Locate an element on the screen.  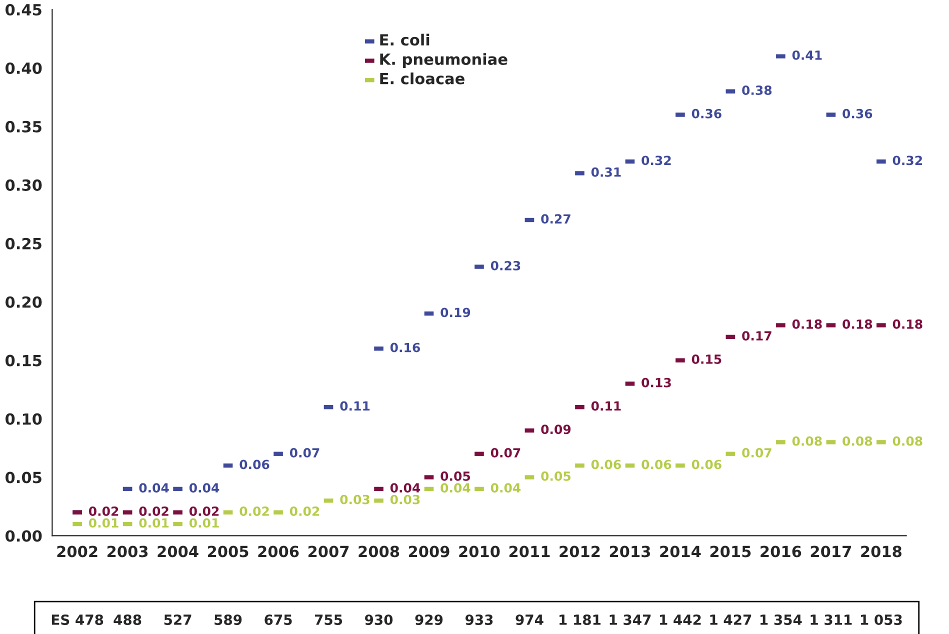
text: 929 is located at coordinates (429, 620).